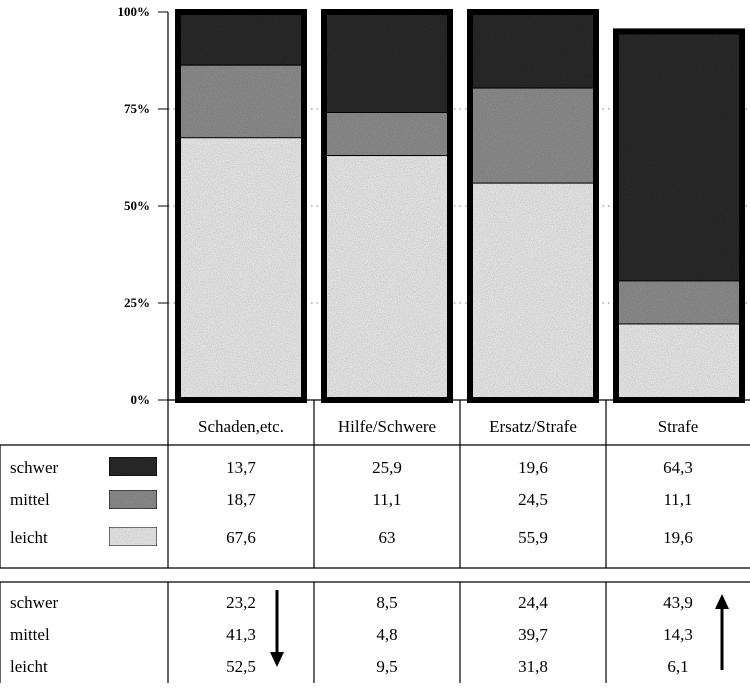 This screenshot has height=688, width=750. I want to click on table-cell: 63, so click(387, 537).